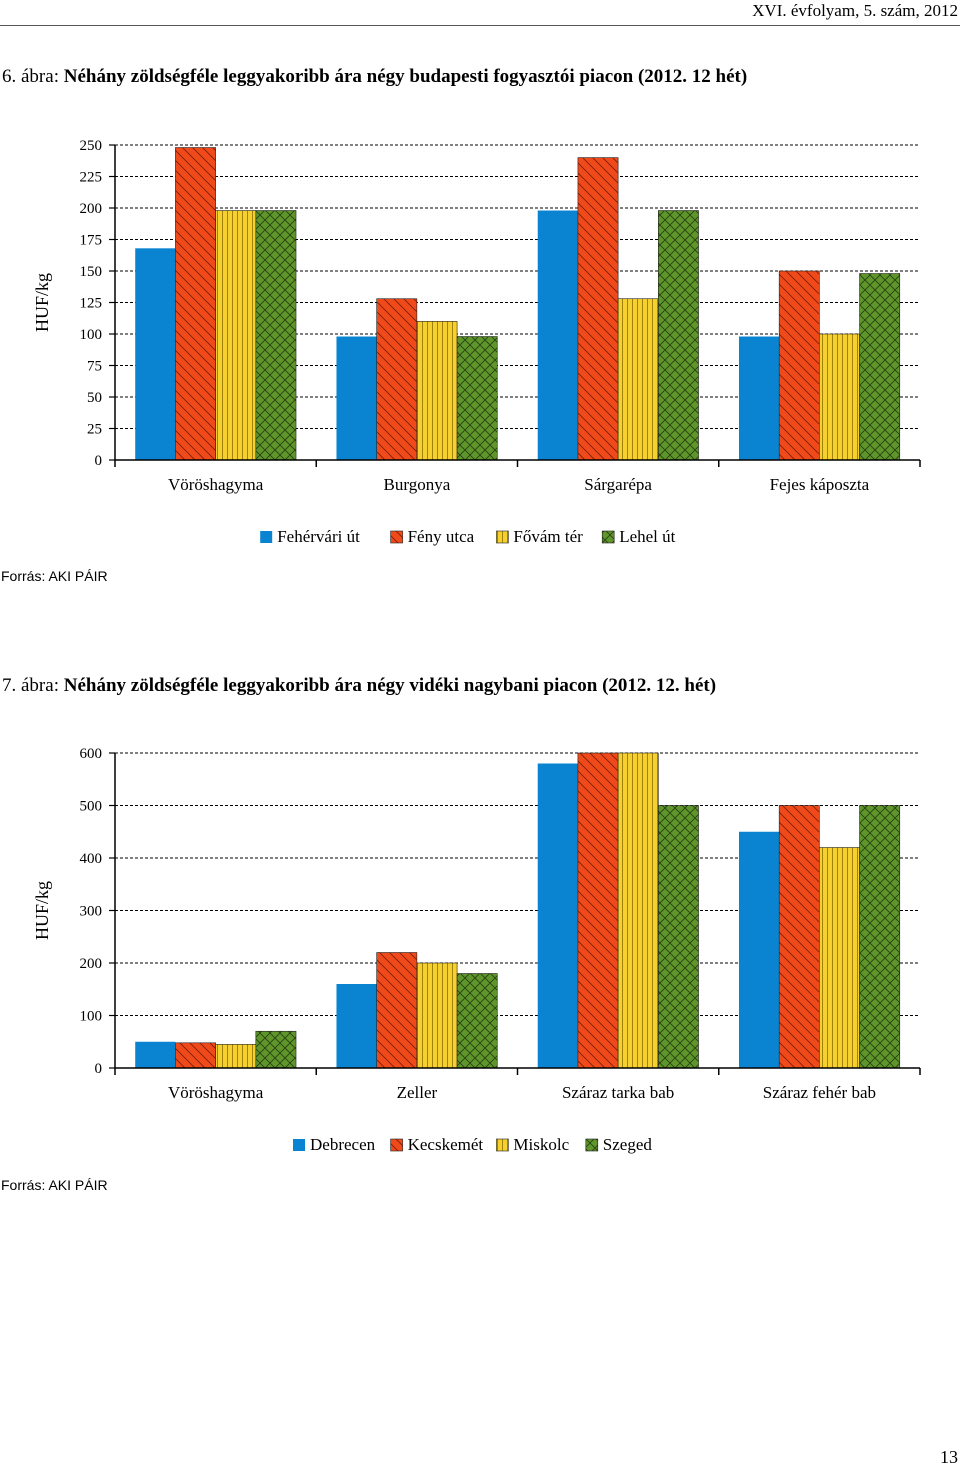  I want to click on legend: Fehérvári út Fény utca Fővám tér Lehel út, so click(468, 536).